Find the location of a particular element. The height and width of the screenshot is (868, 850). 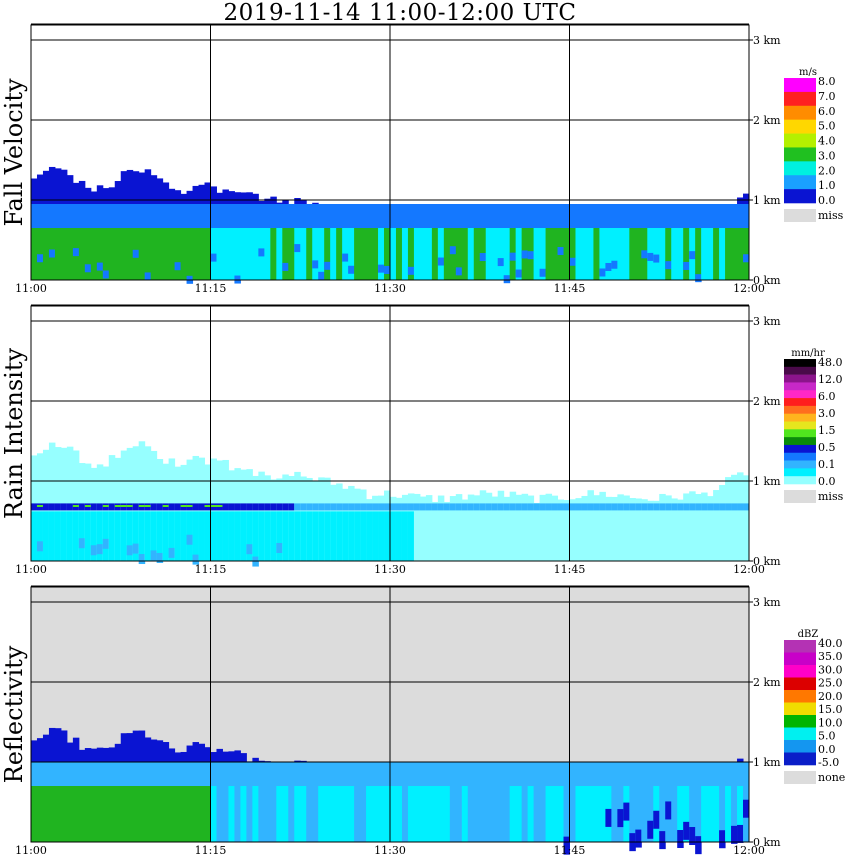

xtick-label: 12:00 is located at coordinates (749, 850).